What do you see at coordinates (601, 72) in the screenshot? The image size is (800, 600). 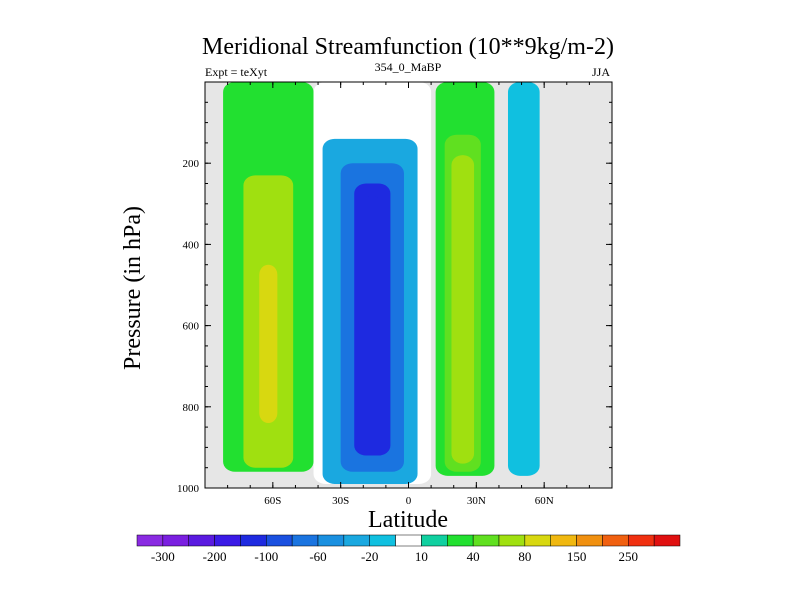 I see `subtitle-right: JJA` at bounding box center [601, 72].